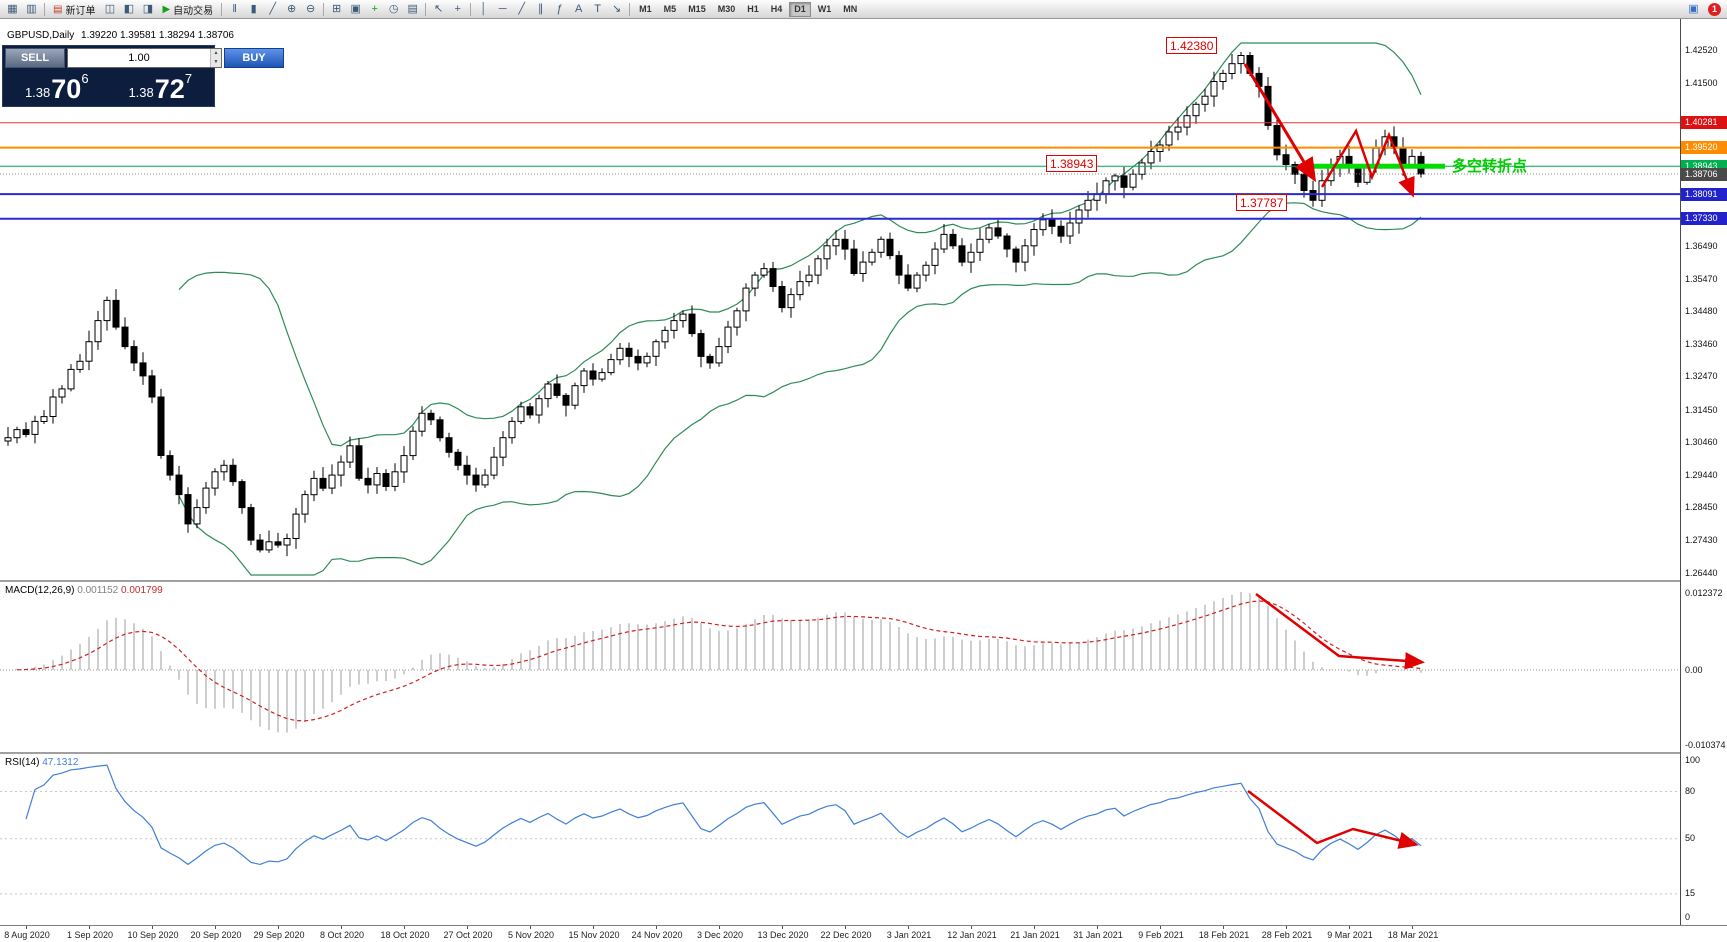 The height and width of the screenshot is (942, 1727). What do you see at coordinates (35, 58) in the screenshot?
I see `sell-button: SELL` at bounding box center [35, 58].